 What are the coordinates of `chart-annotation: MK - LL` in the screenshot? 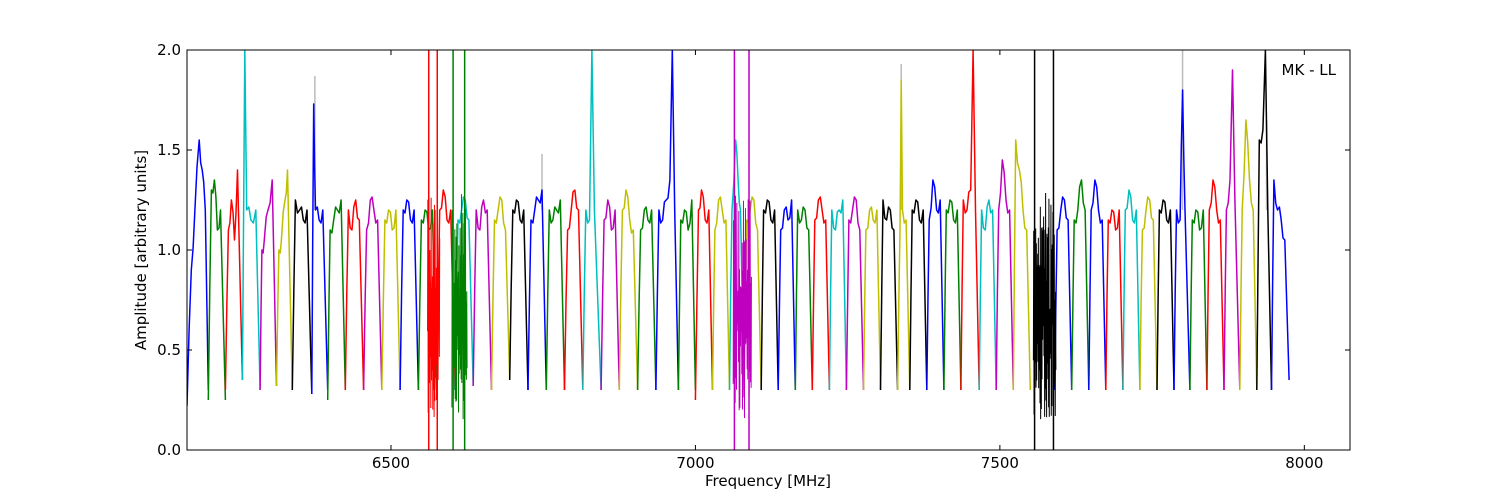 It's located at (1309, 70).